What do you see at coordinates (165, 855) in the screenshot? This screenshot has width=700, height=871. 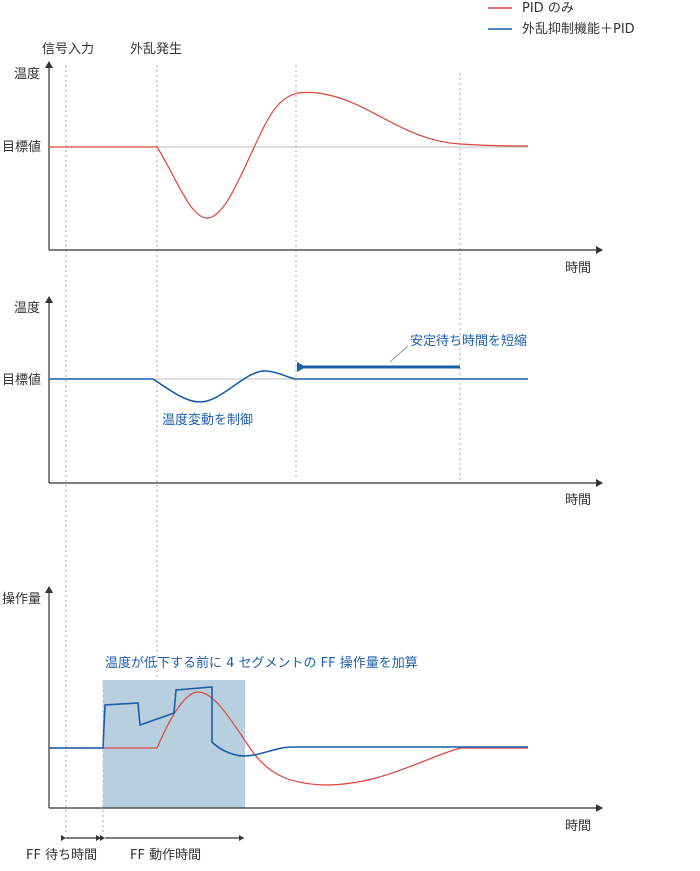 I see `ff-action-label: FF 動作時間` at bounding box center [165, 855].